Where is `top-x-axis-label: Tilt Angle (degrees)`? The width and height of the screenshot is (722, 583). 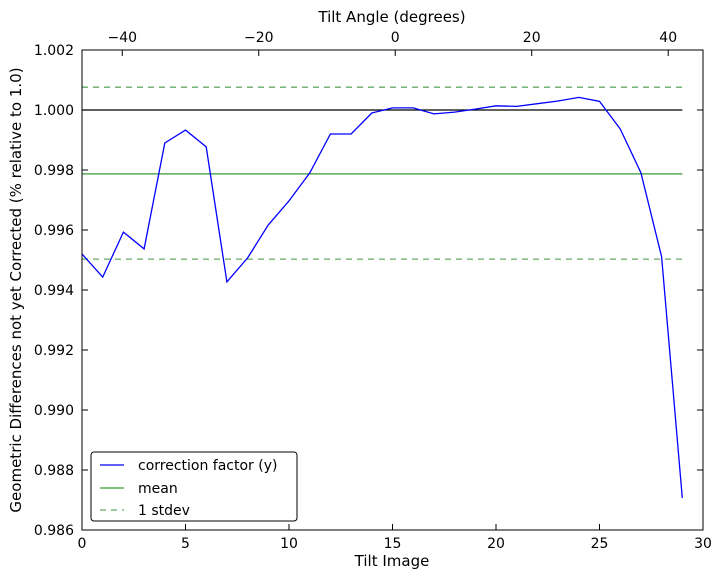 top-x-axis-label: Tilt Angle (degrees) is located at coordinates (391, 17).